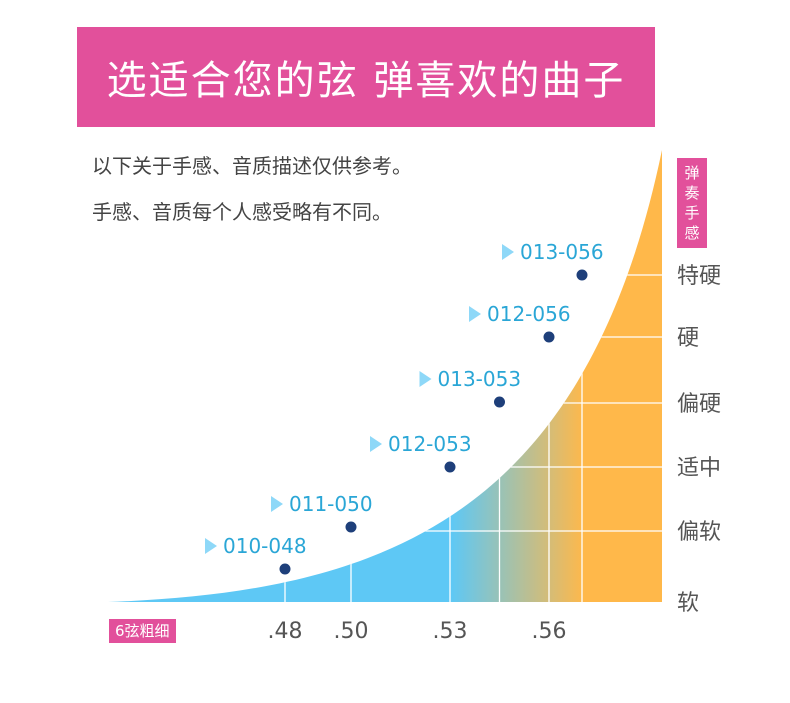 The image size is (790, 703). I want to click on page-title: 选适合您的弦 弹喜欢的曲子, so click(366, 81).